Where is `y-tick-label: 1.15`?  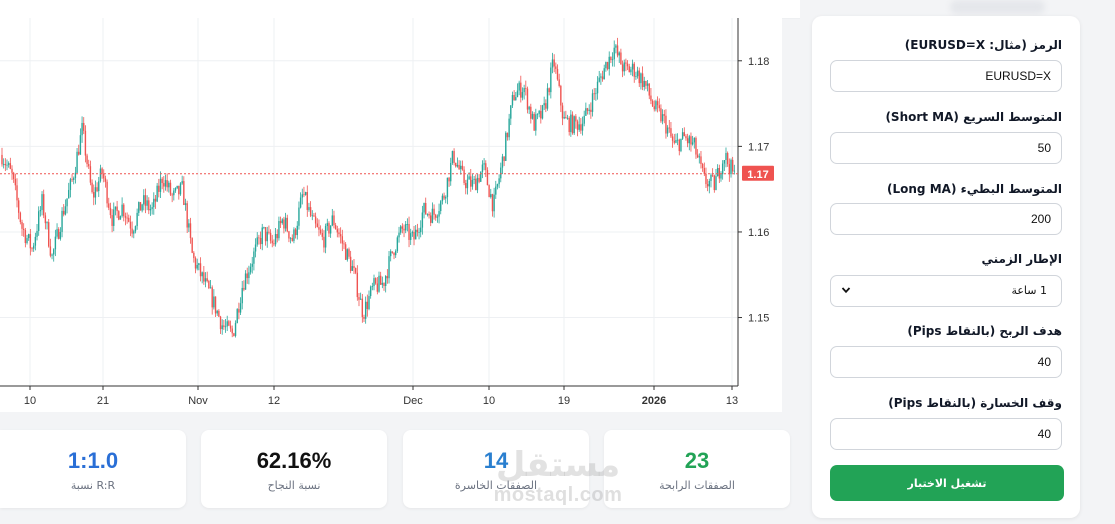 y-tick-label: 1.15 is located at coordinates (758, 319).